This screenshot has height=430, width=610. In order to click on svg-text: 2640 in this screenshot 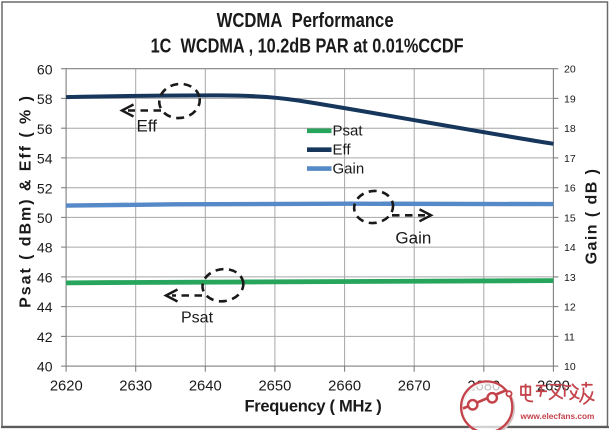, I will do `click(205, 386)`.